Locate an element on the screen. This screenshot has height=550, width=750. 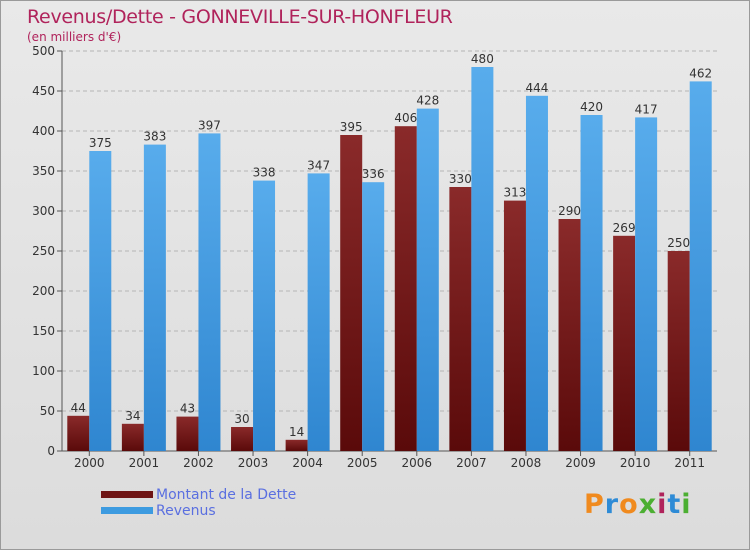
label-dette-2007: 330 is located at coordinates (460, 179).